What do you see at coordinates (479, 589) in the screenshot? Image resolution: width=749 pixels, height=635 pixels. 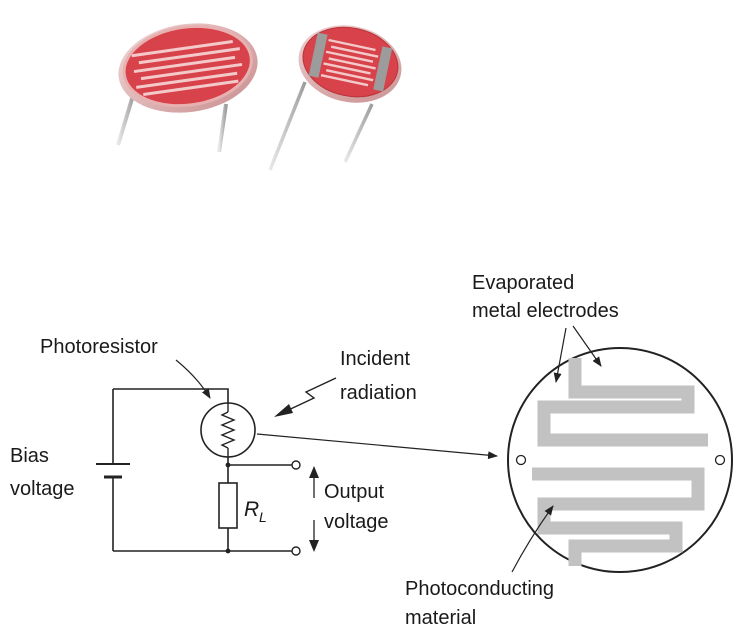 I see `photoconducting-label-line1: Photoconducting` at bounding box center [479, 589].